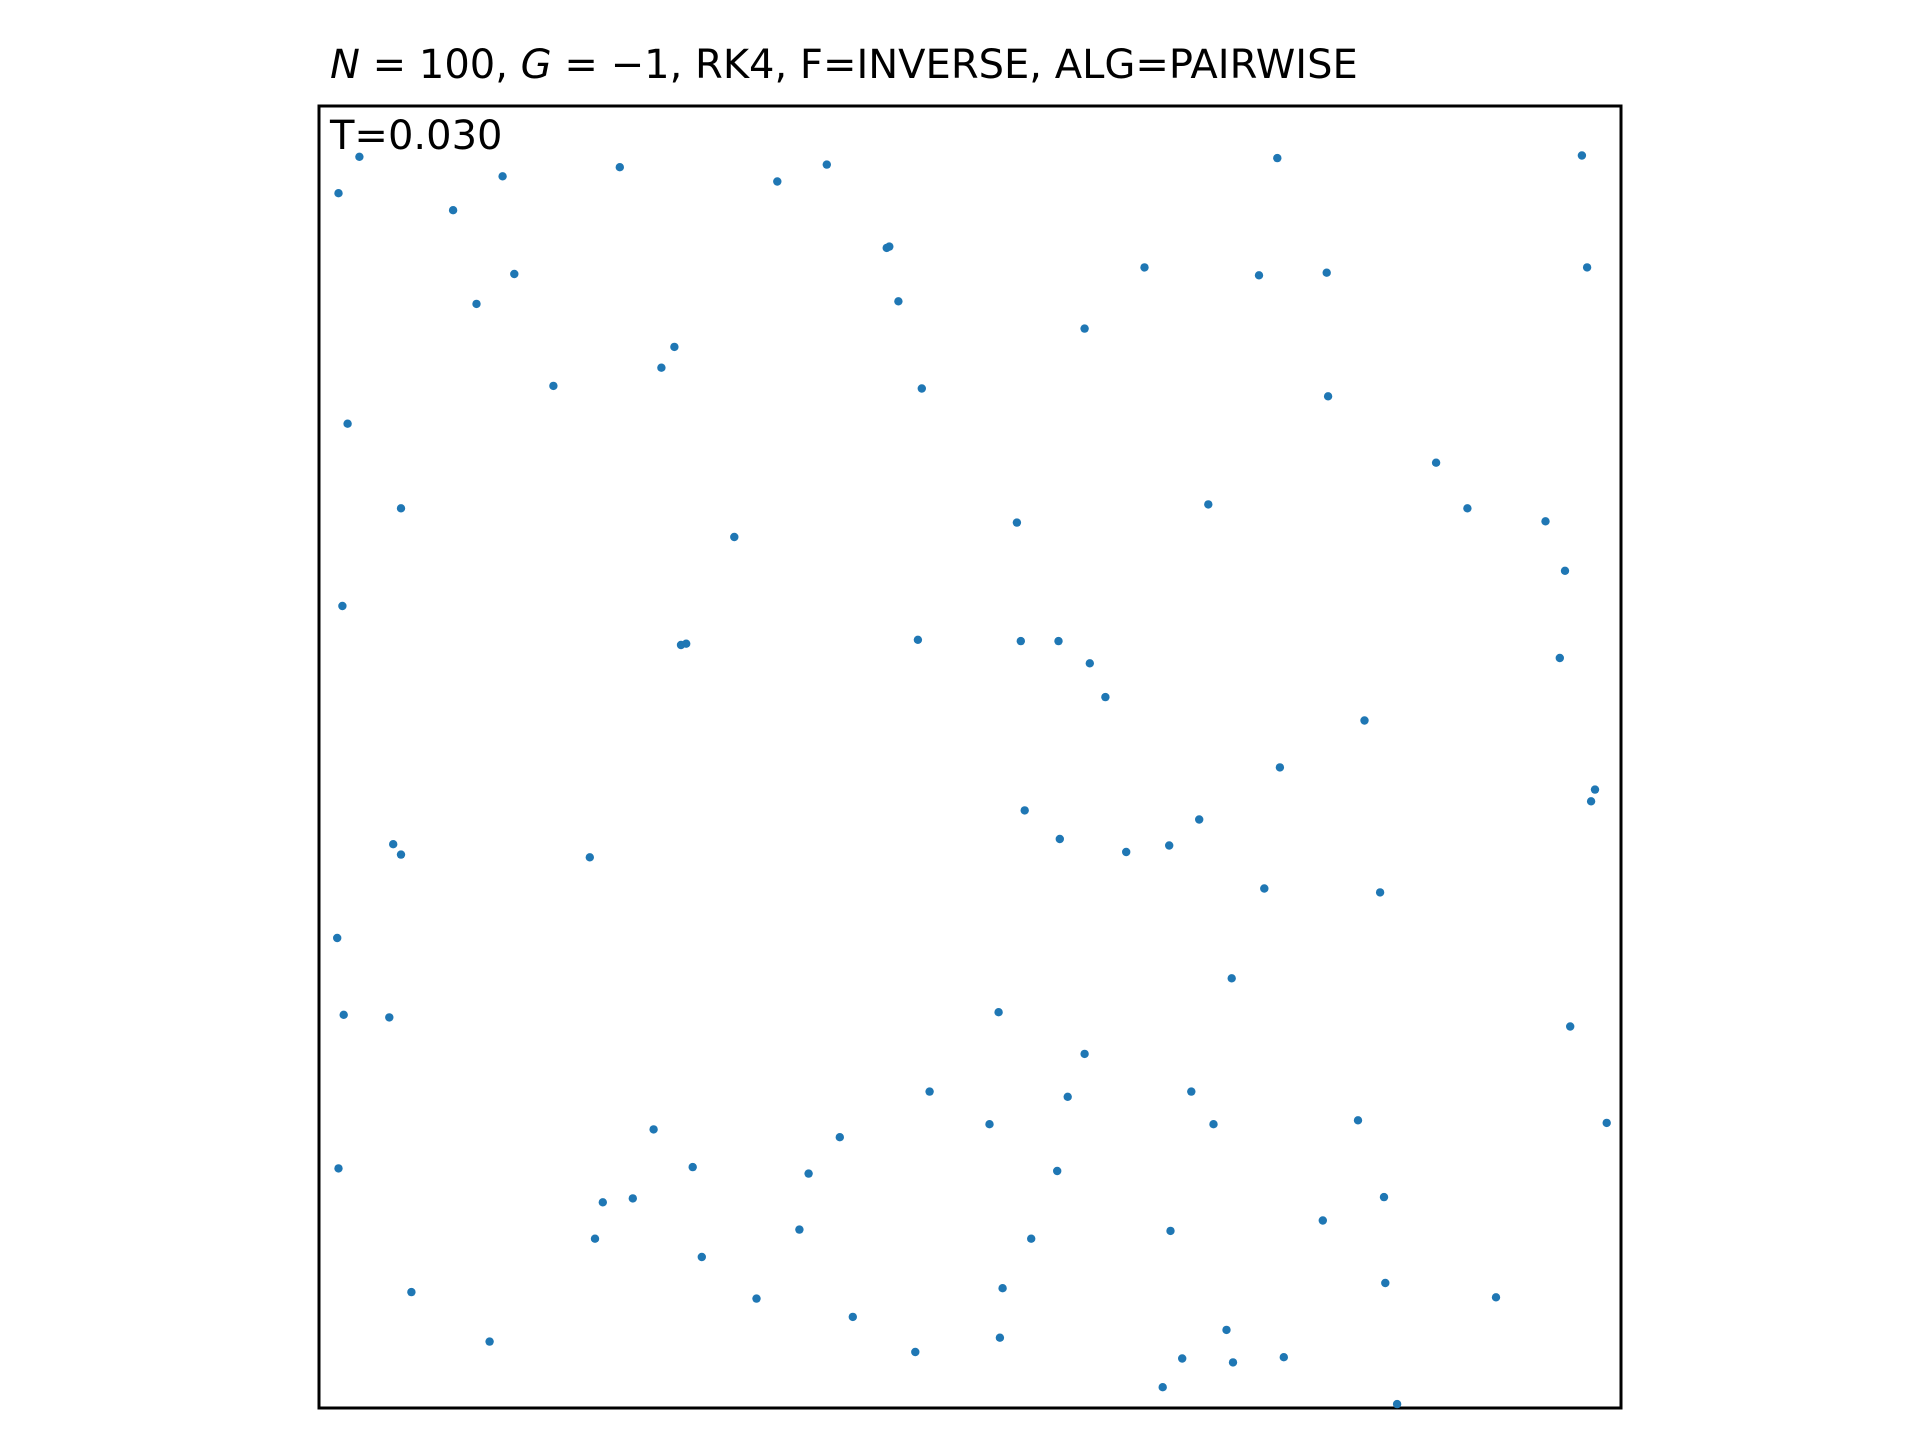  What do you see at coordinates (1026, 65) in the screenshot?
I see `title-rest: RK4, F=INVERSE, ALG=PAIRWISE` at bounding box center [1026, 65].